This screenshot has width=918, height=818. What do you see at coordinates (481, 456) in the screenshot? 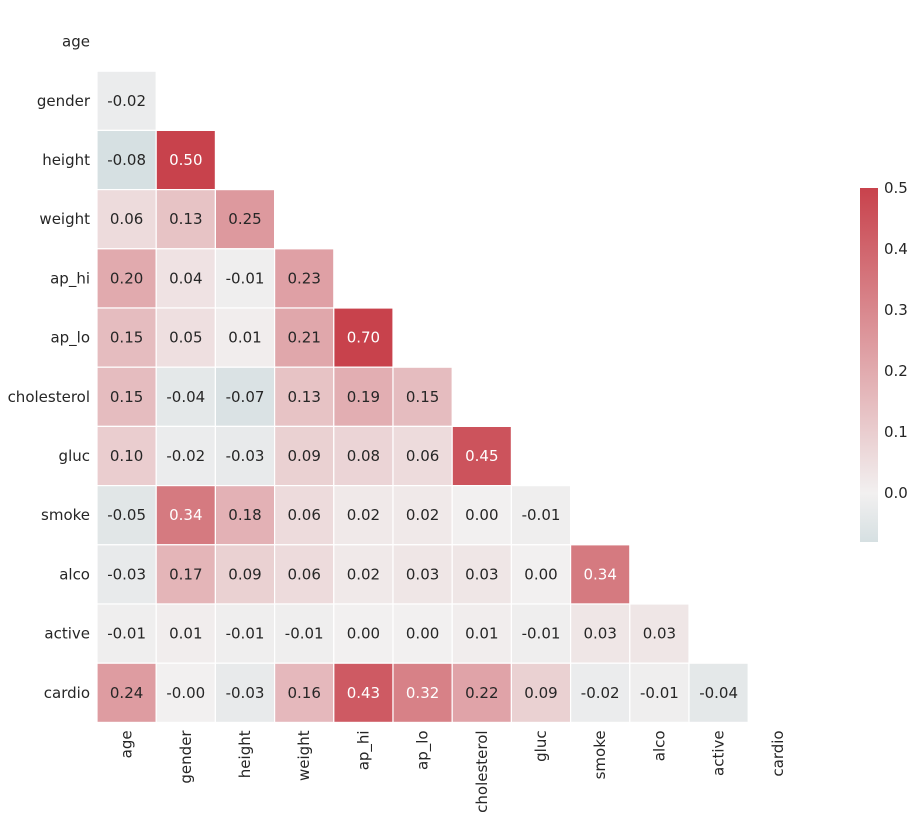
I see `cell-value-label: 0.45` at bounding box center [481, 456].